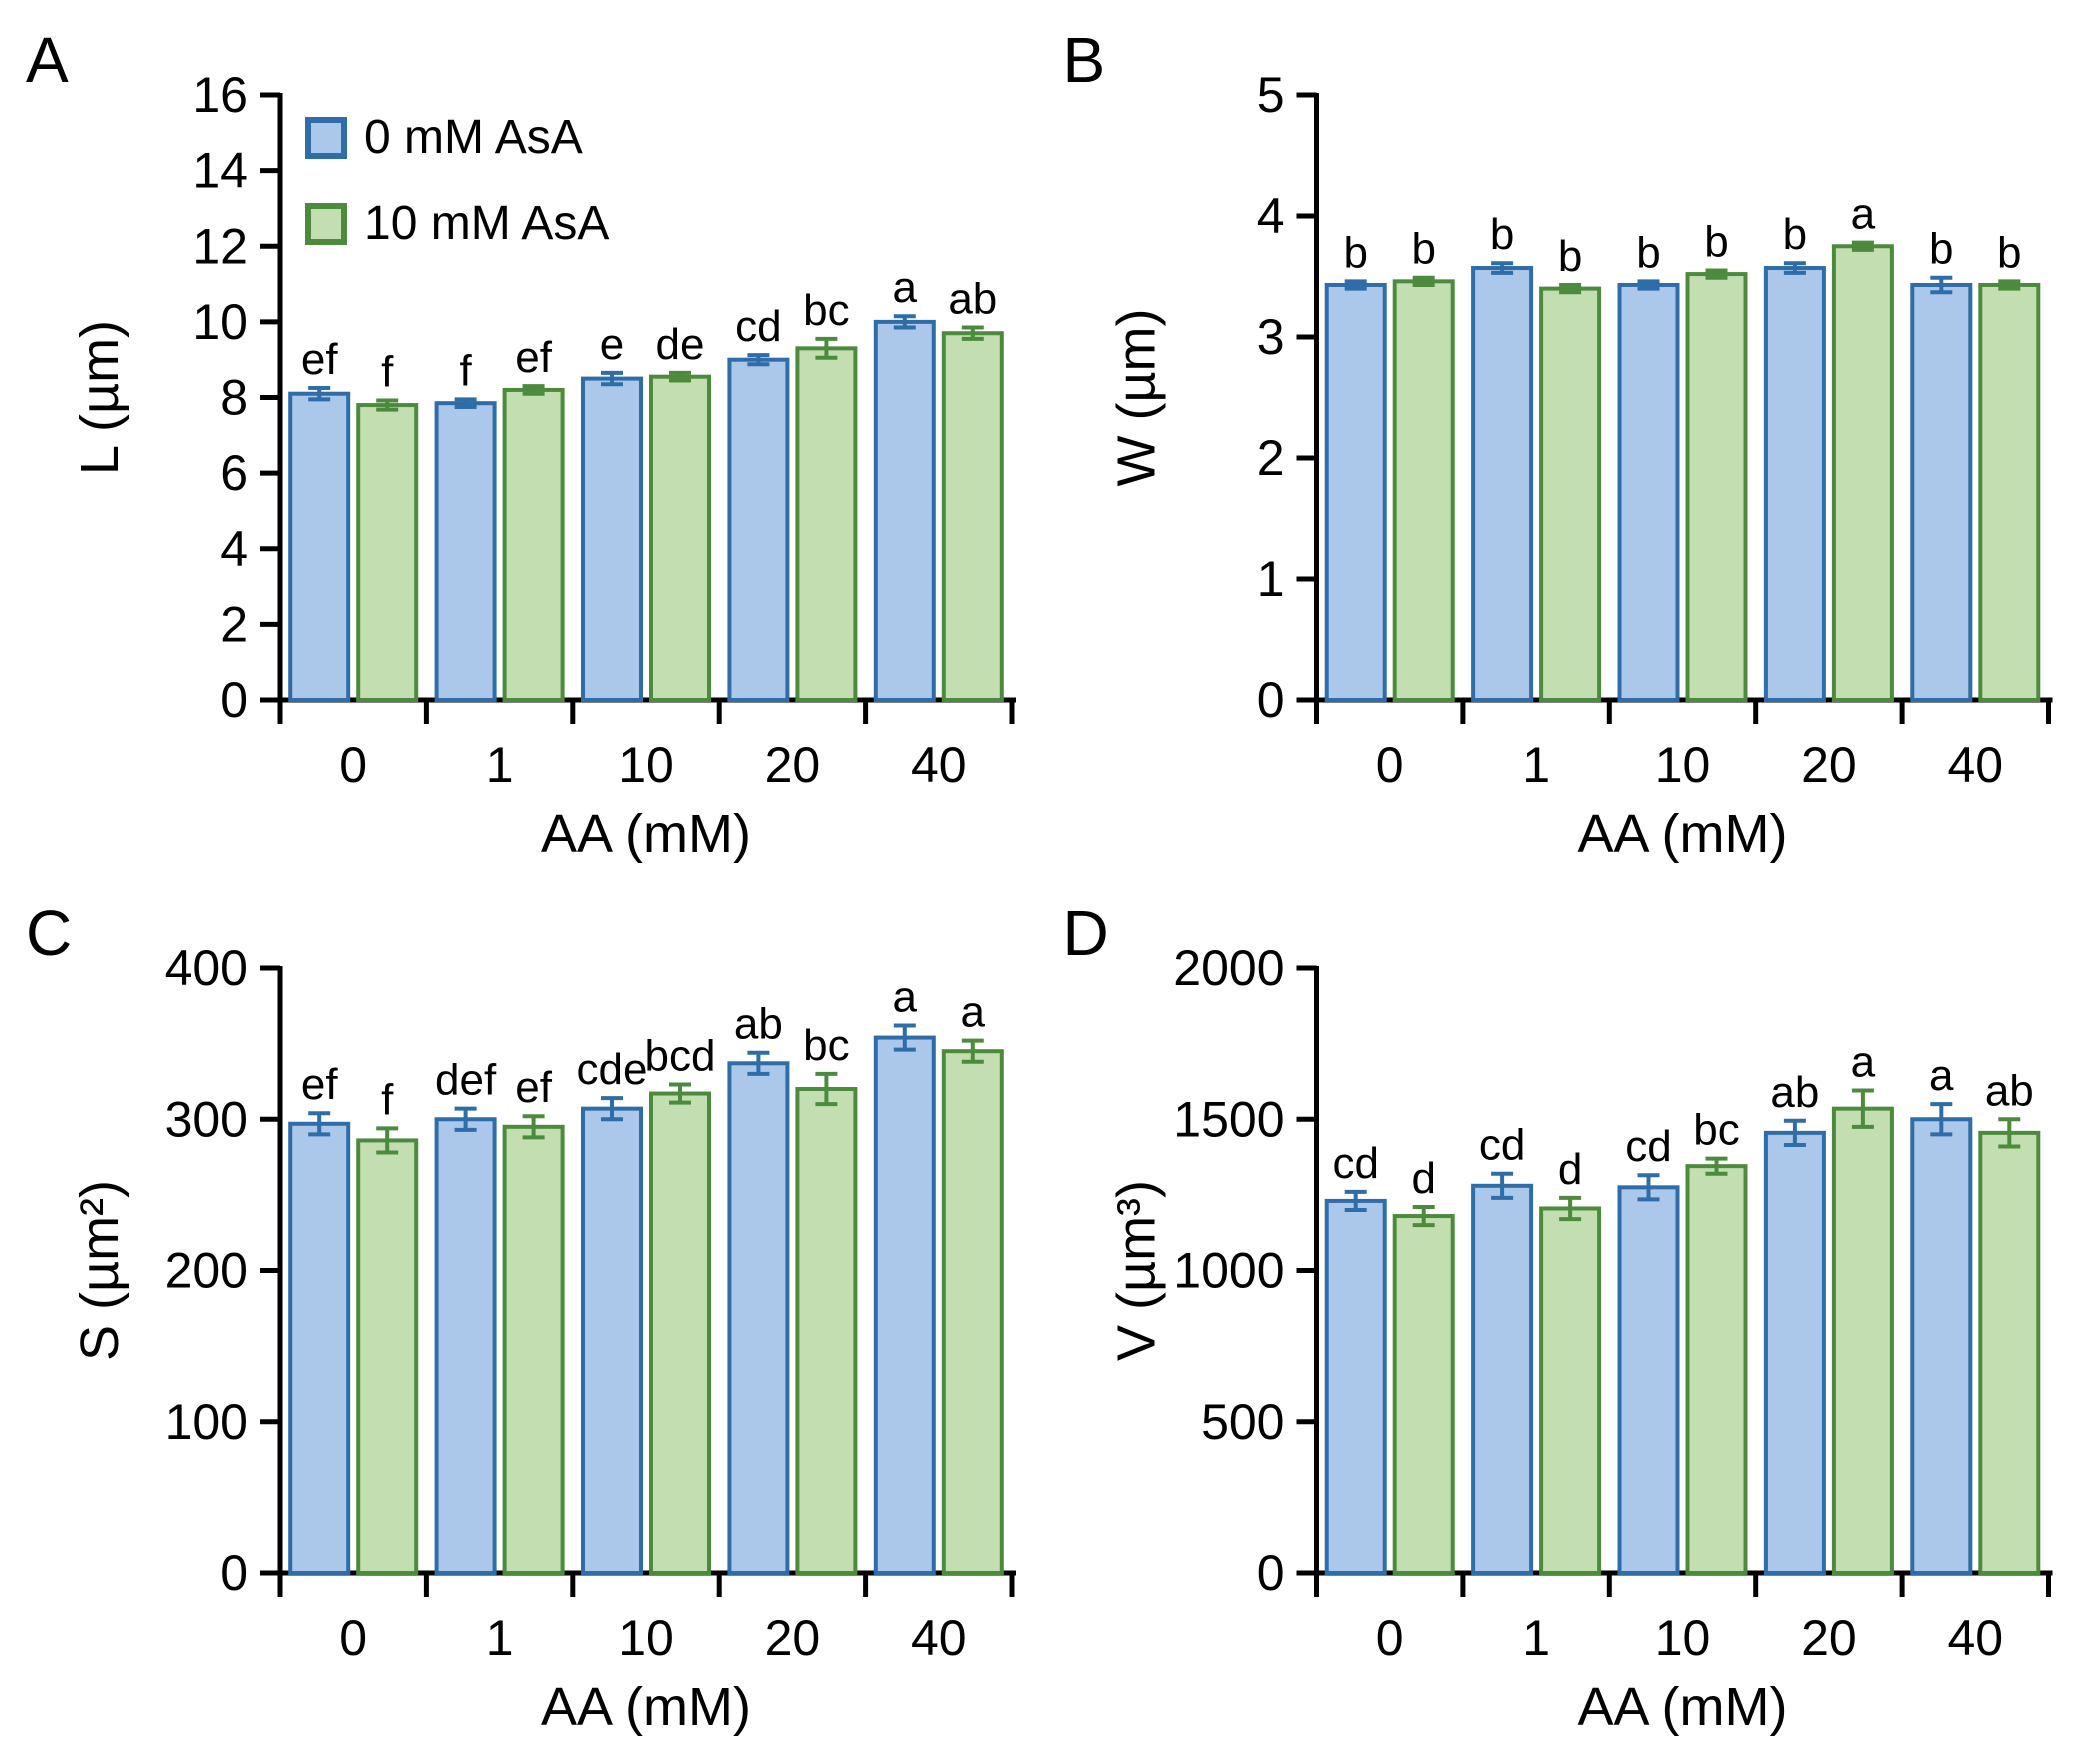  I want to click on y-tick-label: 4, so click(234, 549).